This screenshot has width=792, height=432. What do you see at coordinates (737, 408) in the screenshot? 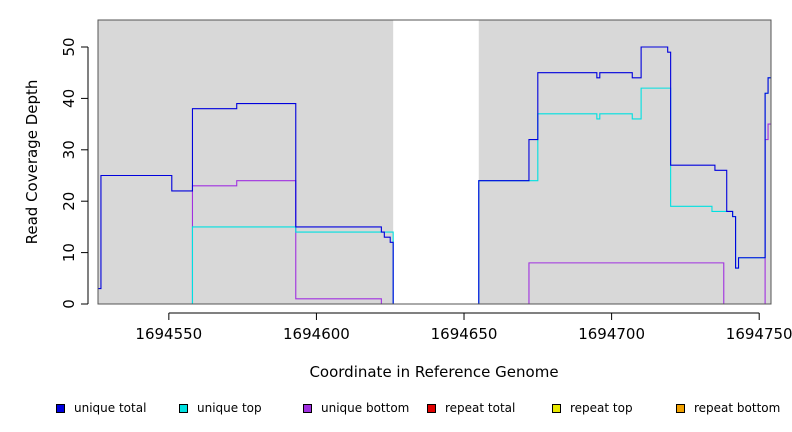
I see `legend-label: repeat bottom` at bounding box center [737, 408].